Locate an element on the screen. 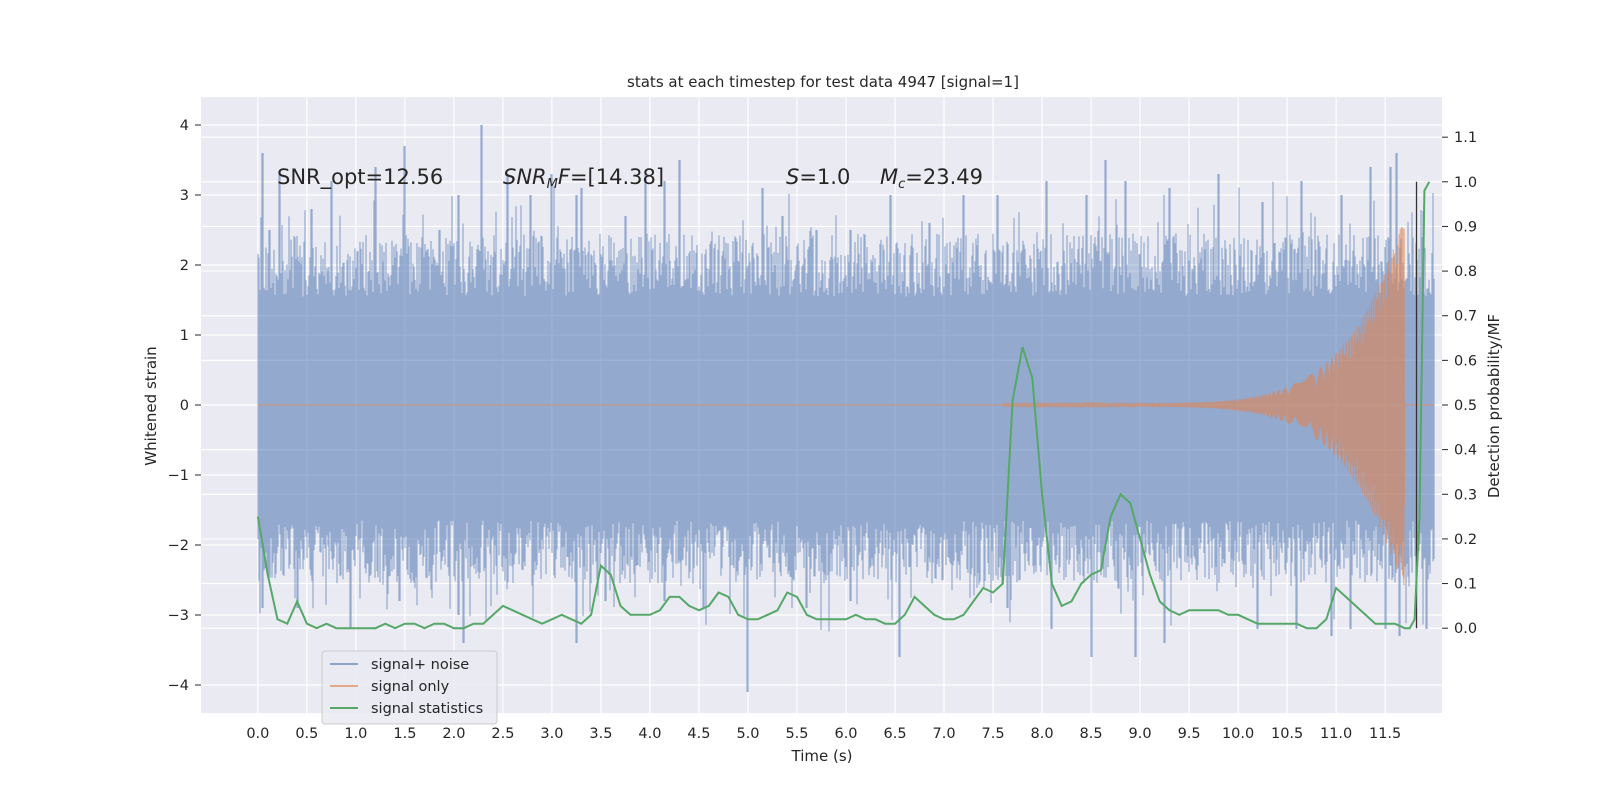  x-tick-label: 7.5 is located at coordinates (993, 734).